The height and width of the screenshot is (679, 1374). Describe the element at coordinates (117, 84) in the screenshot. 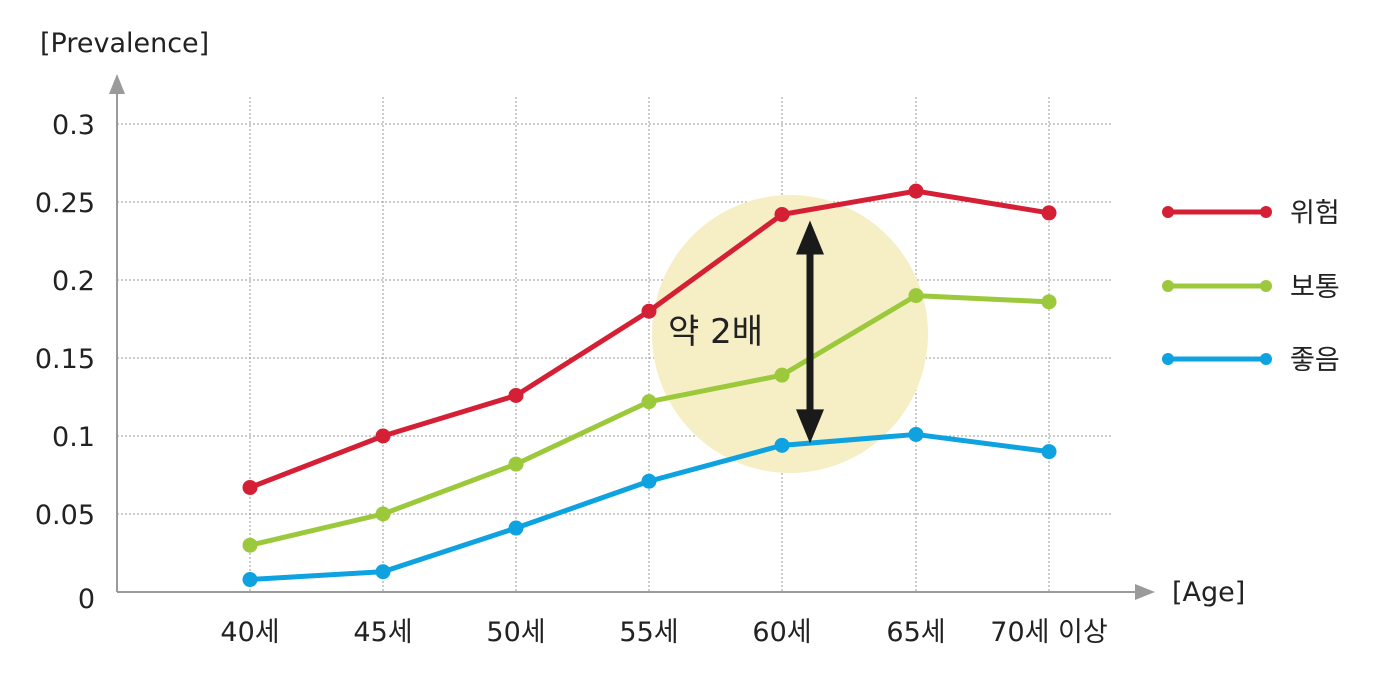

I see `y-axis-arrowhead` at that location.